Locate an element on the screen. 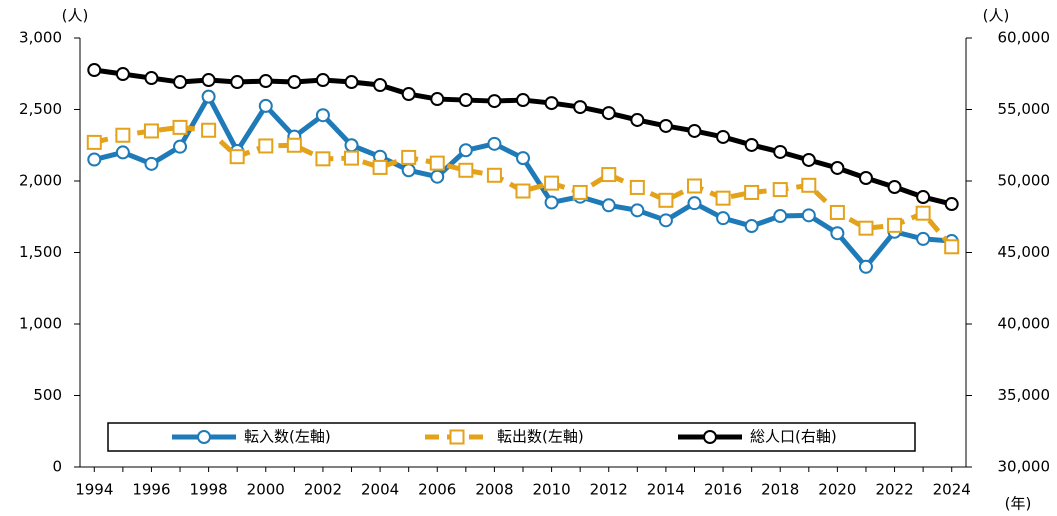 The height and width of the screenshot is (516, 1057). x-tick-label: 2006 is located at coordinates (437, 490).